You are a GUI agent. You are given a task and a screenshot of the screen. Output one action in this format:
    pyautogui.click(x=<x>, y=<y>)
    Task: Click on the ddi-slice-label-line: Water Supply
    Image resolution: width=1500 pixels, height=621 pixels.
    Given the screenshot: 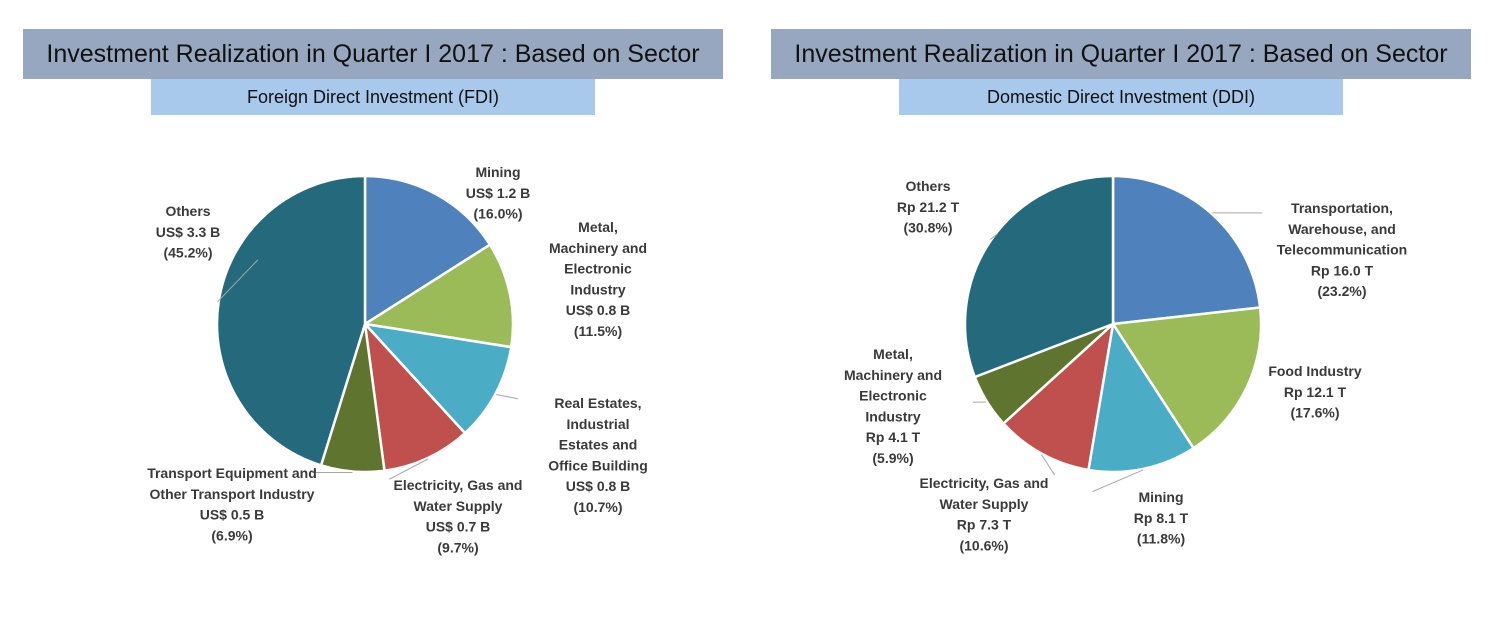 What is the action you would take?
    pyautogui.click(x=984, y=504)
    